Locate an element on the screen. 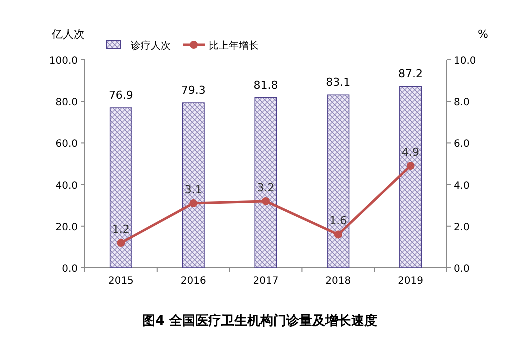  data-label: 87.2 is located at coordinates (411, 74).